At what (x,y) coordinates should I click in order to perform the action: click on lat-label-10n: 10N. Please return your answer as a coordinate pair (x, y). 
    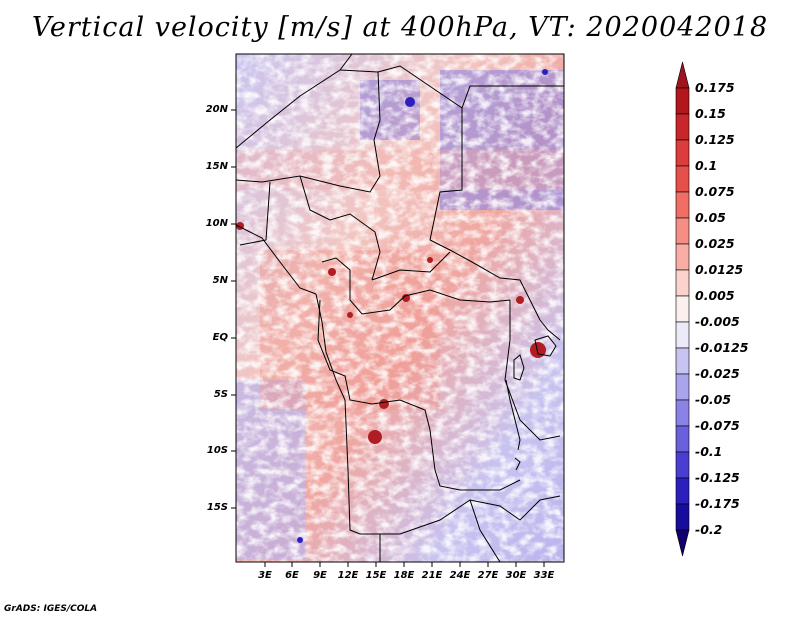
    Looking at the image, I should click on (216, 223).